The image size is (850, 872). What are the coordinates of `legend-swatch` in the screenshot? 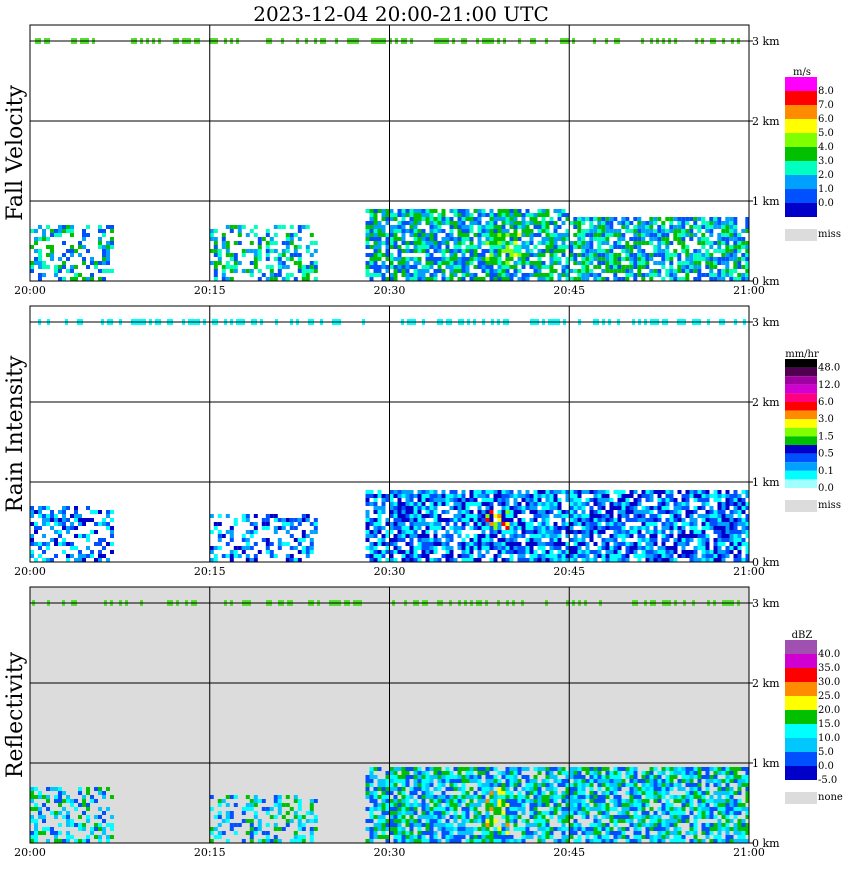 It's located at (801, 423).